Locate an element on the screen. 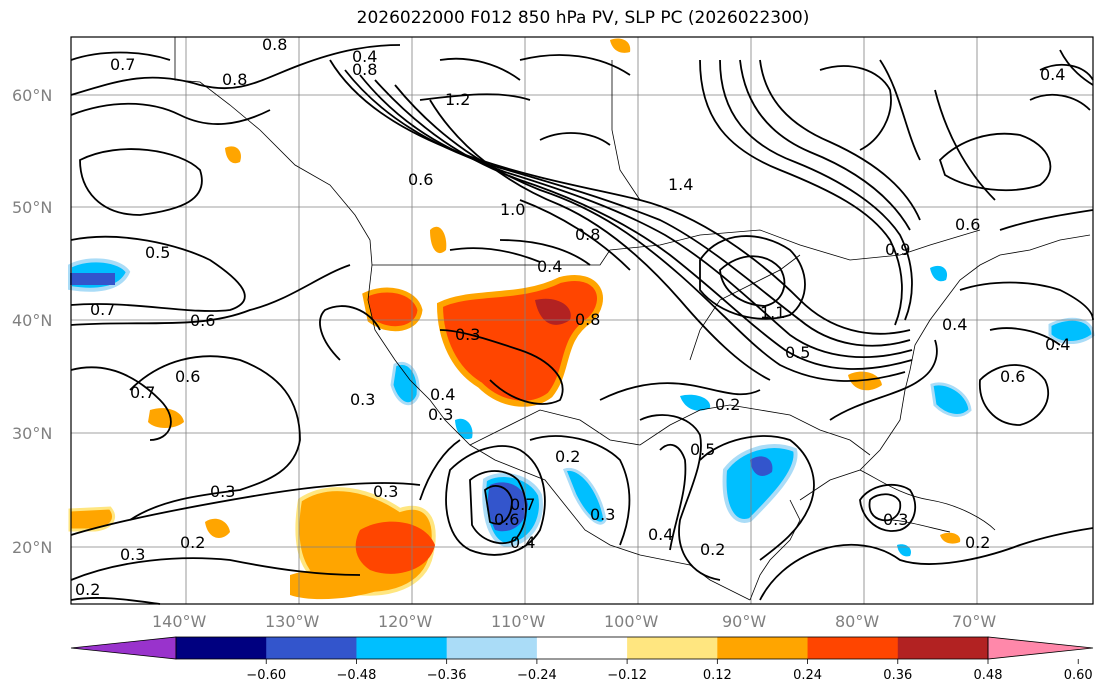  colorbar-tick-label: −0.36 is located at coordinates (447, 675).